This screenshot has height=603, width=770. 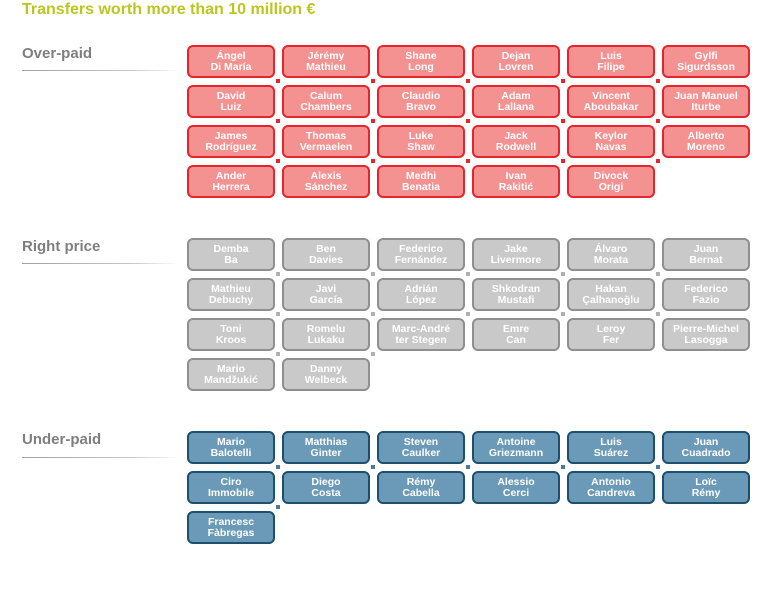 I want to click on player-first-name: Emre, so click(x=516, y=328).